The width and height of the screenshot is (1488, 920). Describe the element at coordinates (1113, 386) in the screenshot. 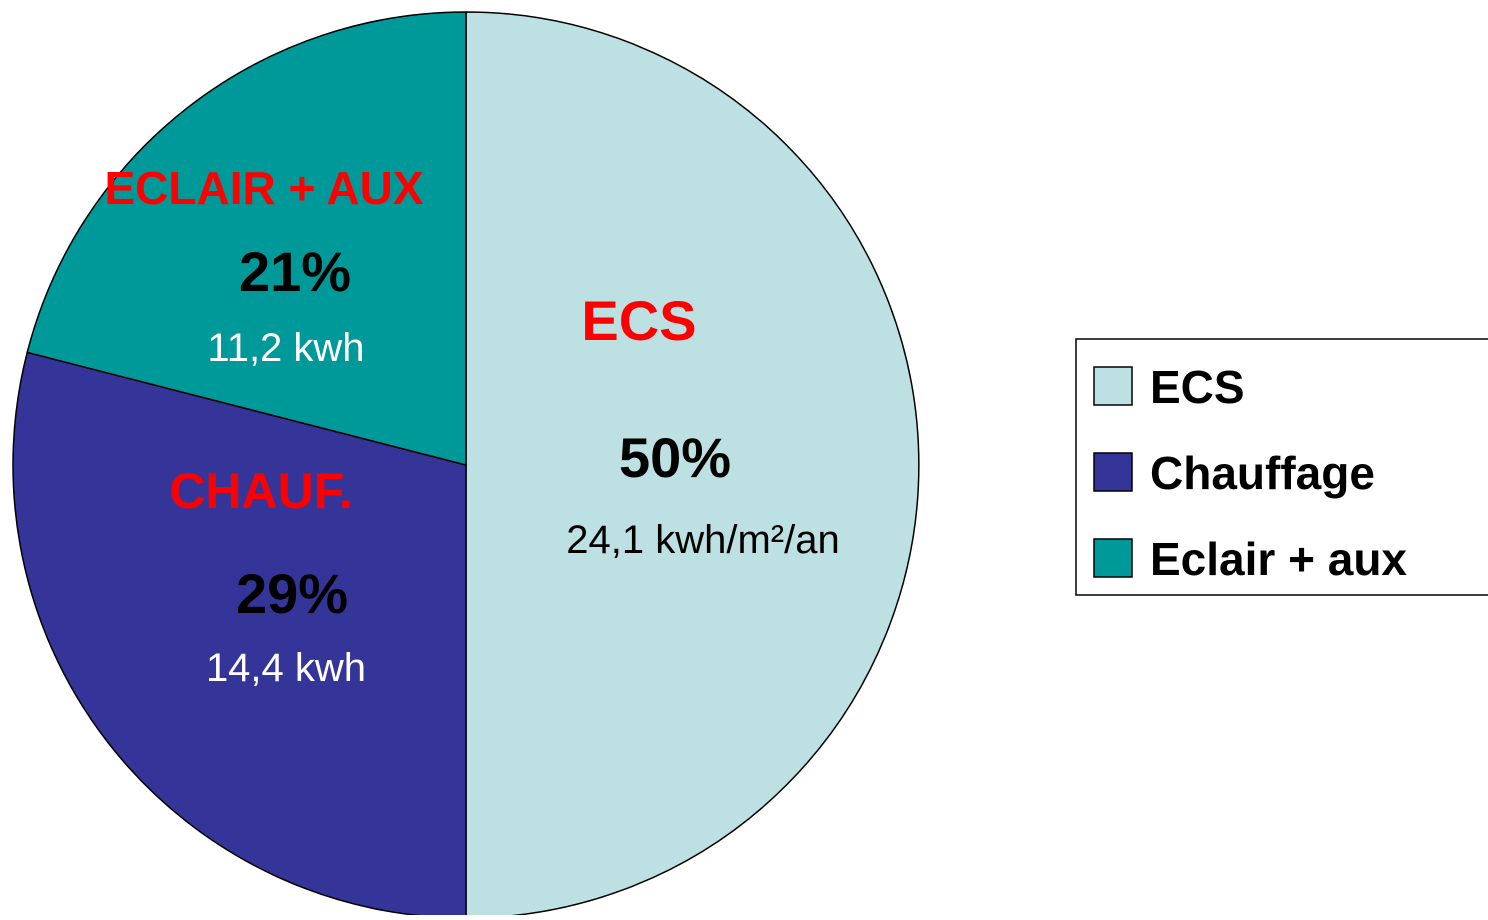

I see `legend-swatch-ecs` at that location.